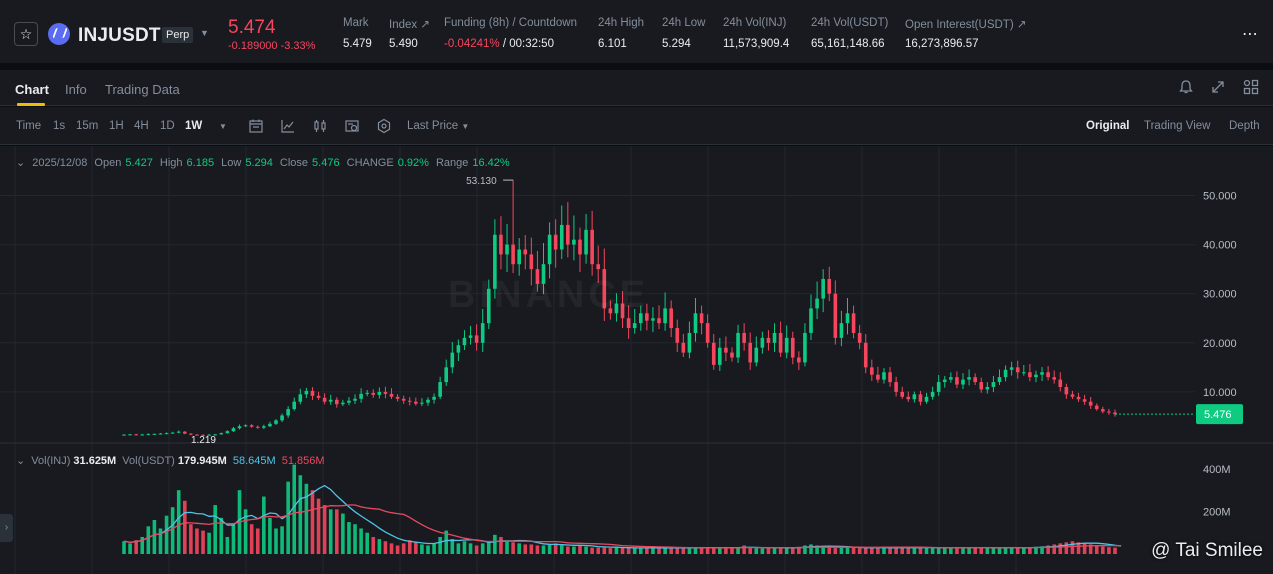  What do you see at coordinates (59, 34) in the screenshot?
I see `inj-coin-logo` at bounding box center [59, 34].